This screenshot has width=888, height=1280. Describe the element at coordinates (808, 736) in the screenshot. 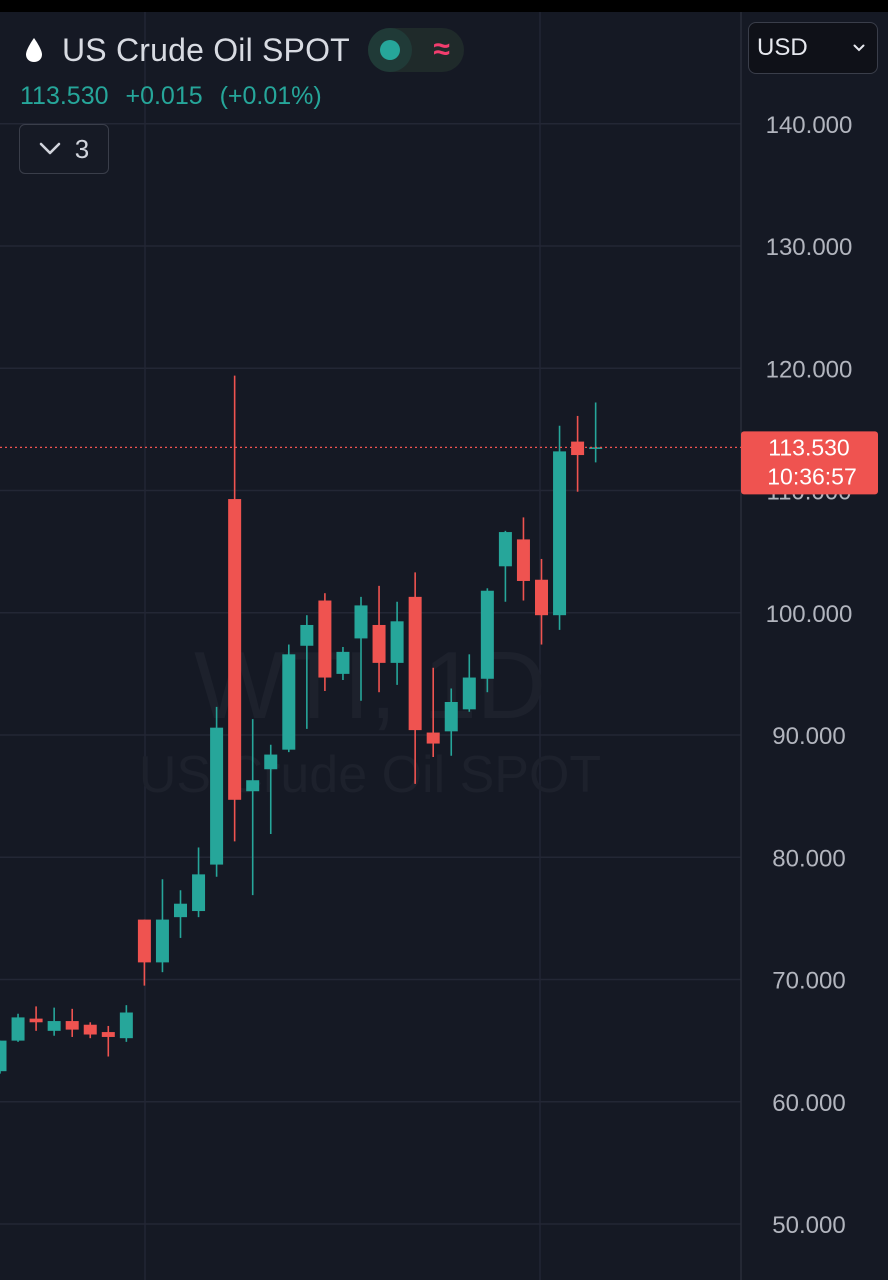

I see `y-tick-label: 90.000` at that location.